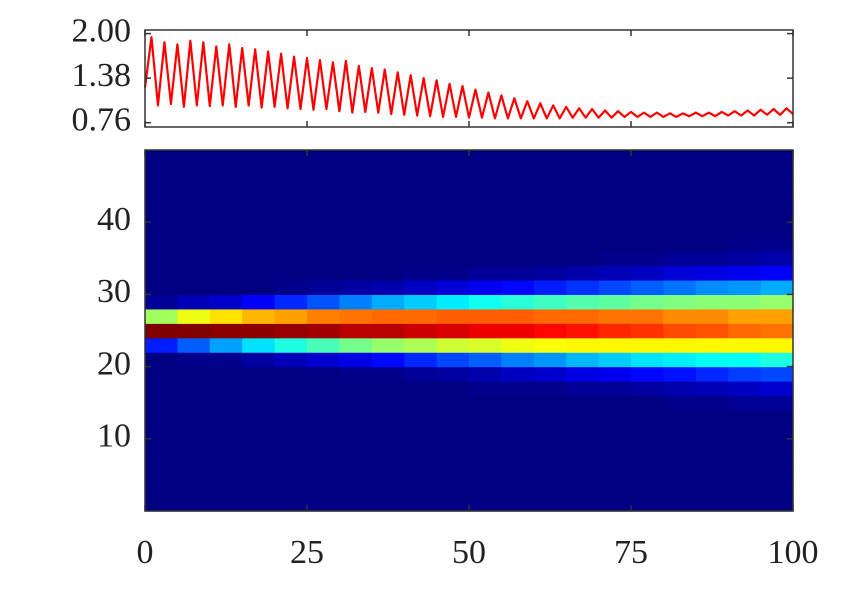 The width and height of the screenshot is (852, 600). I want to click on y-tick-label: 20, so click(114, 363).